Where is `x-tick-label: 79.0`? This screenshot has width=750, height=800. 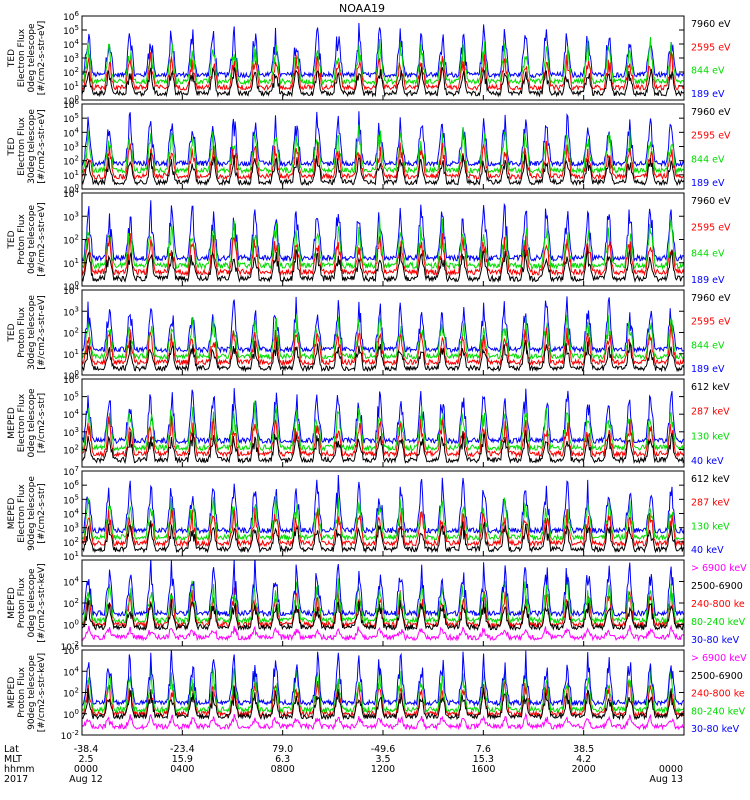 x-tick-label: 79.0 is located at coordinates (282, 749).